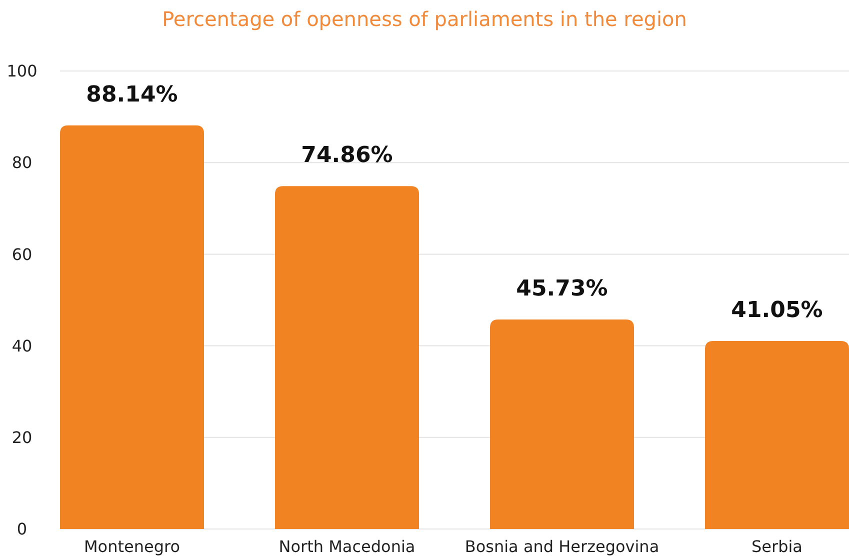 This screenshot has width=849, height=556. I want to click on x-tick-label: Serbia, so click(777, 546).